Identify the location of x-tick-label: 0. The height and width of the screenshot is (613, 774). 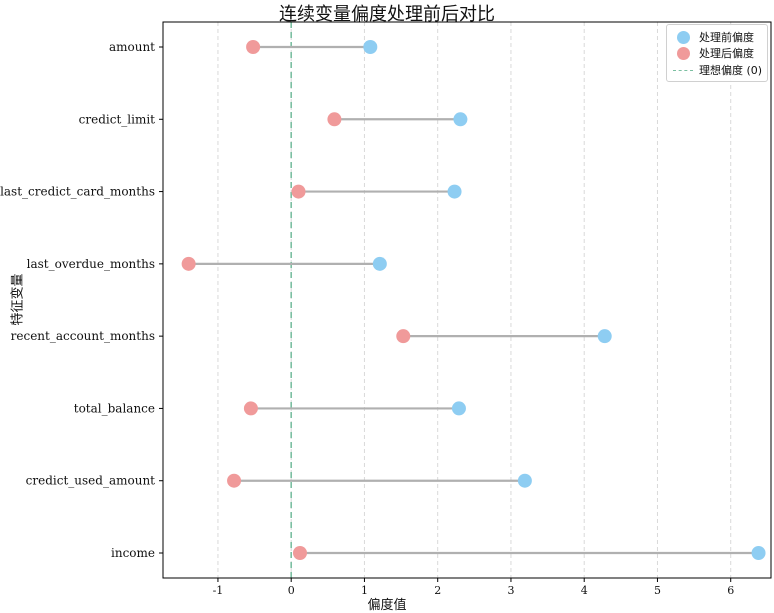
(291, 590).